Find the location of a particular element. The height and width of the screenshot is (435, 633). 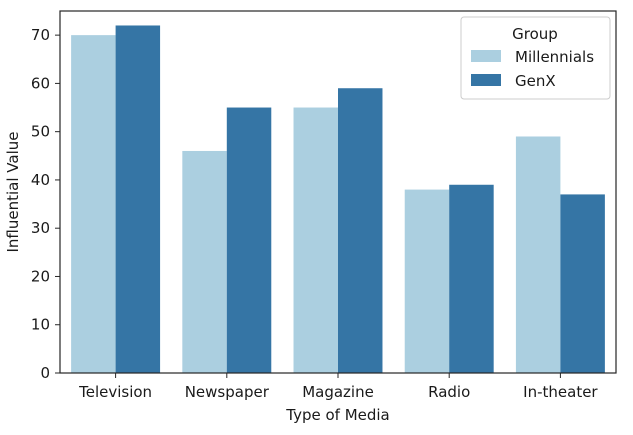

bar-millennials-magazine is located at coordinates (315, 240).